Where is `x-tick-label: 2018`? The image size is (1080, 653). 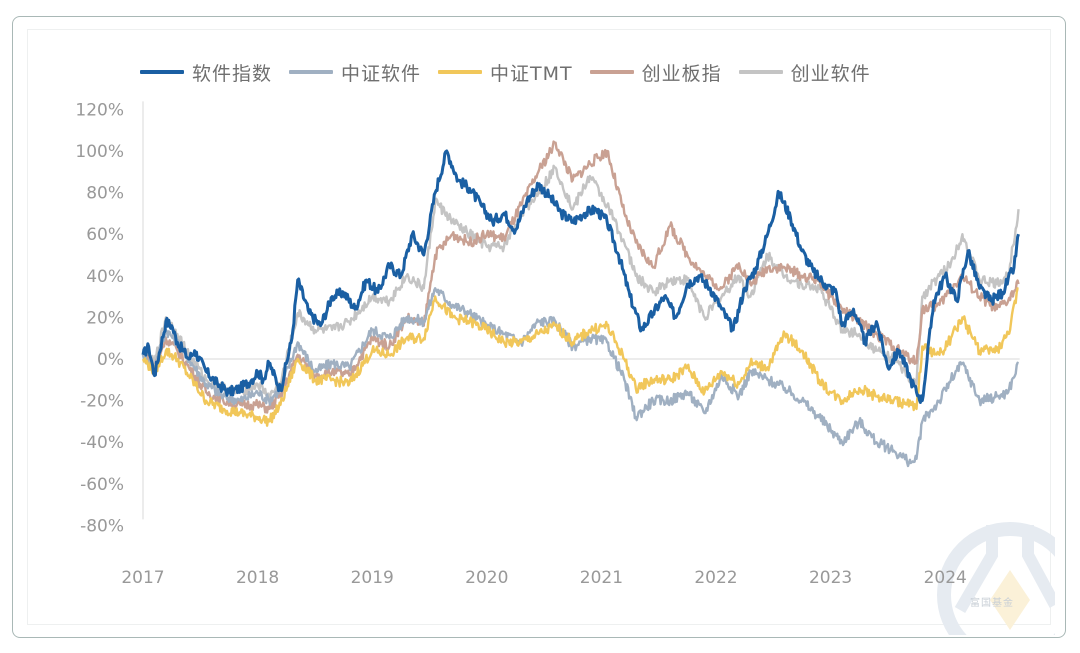 x-tick-label: 2018 is located at coordinates (257, 578).